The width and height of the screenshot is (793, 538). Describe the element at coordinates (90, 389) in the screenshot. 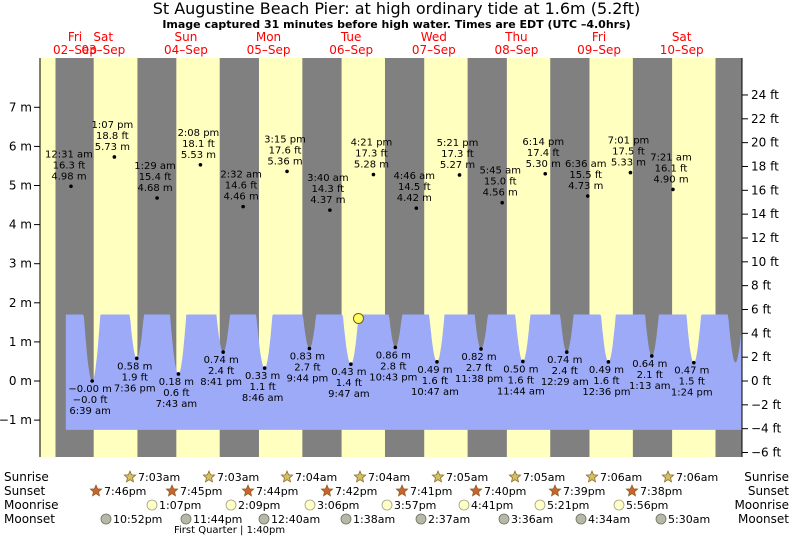

I see `low-tide-metres: −0.00 m` at that location.